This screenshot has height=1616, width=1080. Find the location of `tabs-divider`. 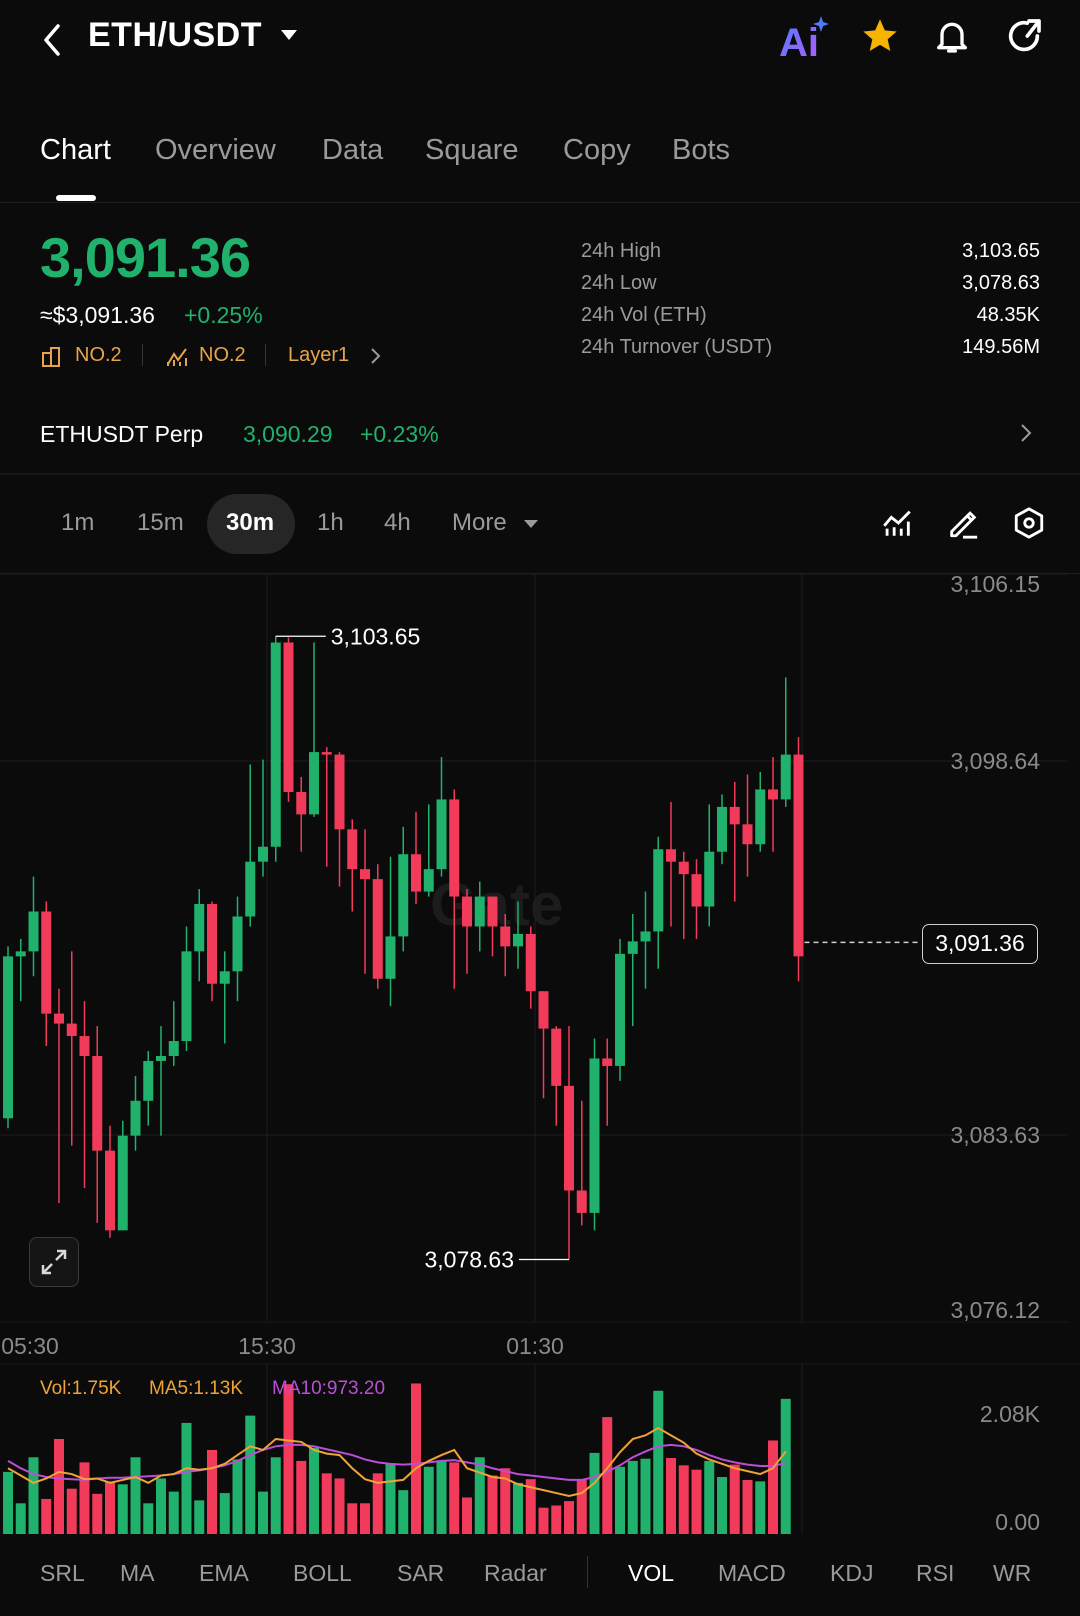

tabs-divider is located at coordinates (540, 202).